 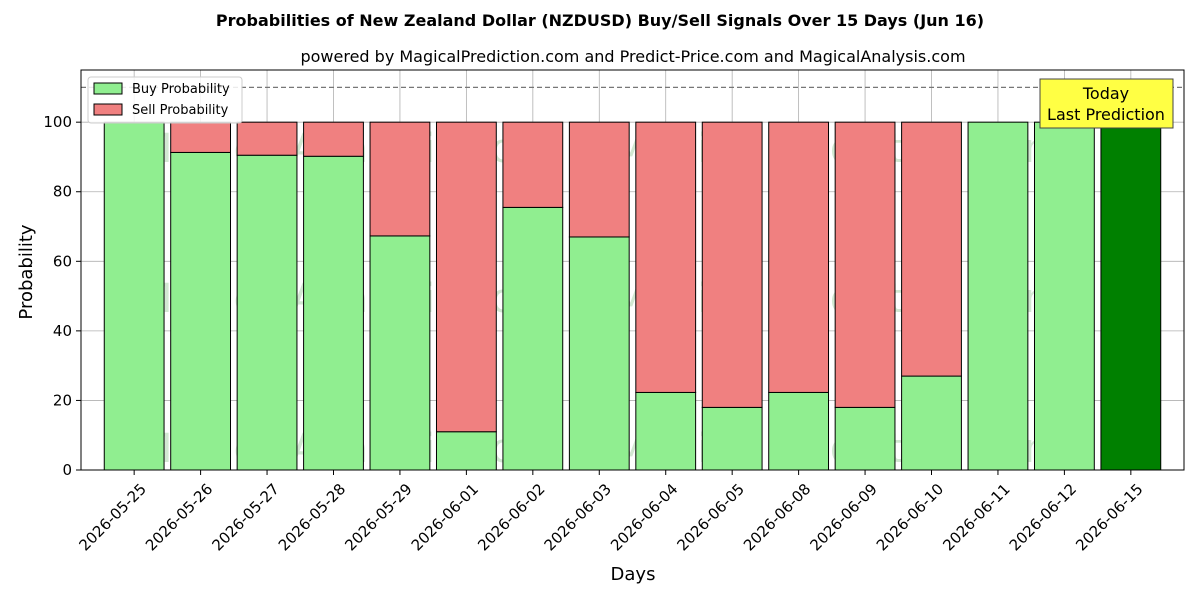 I want to click on x-tick-label: 2026-05-25, so click(x=113, y=517).